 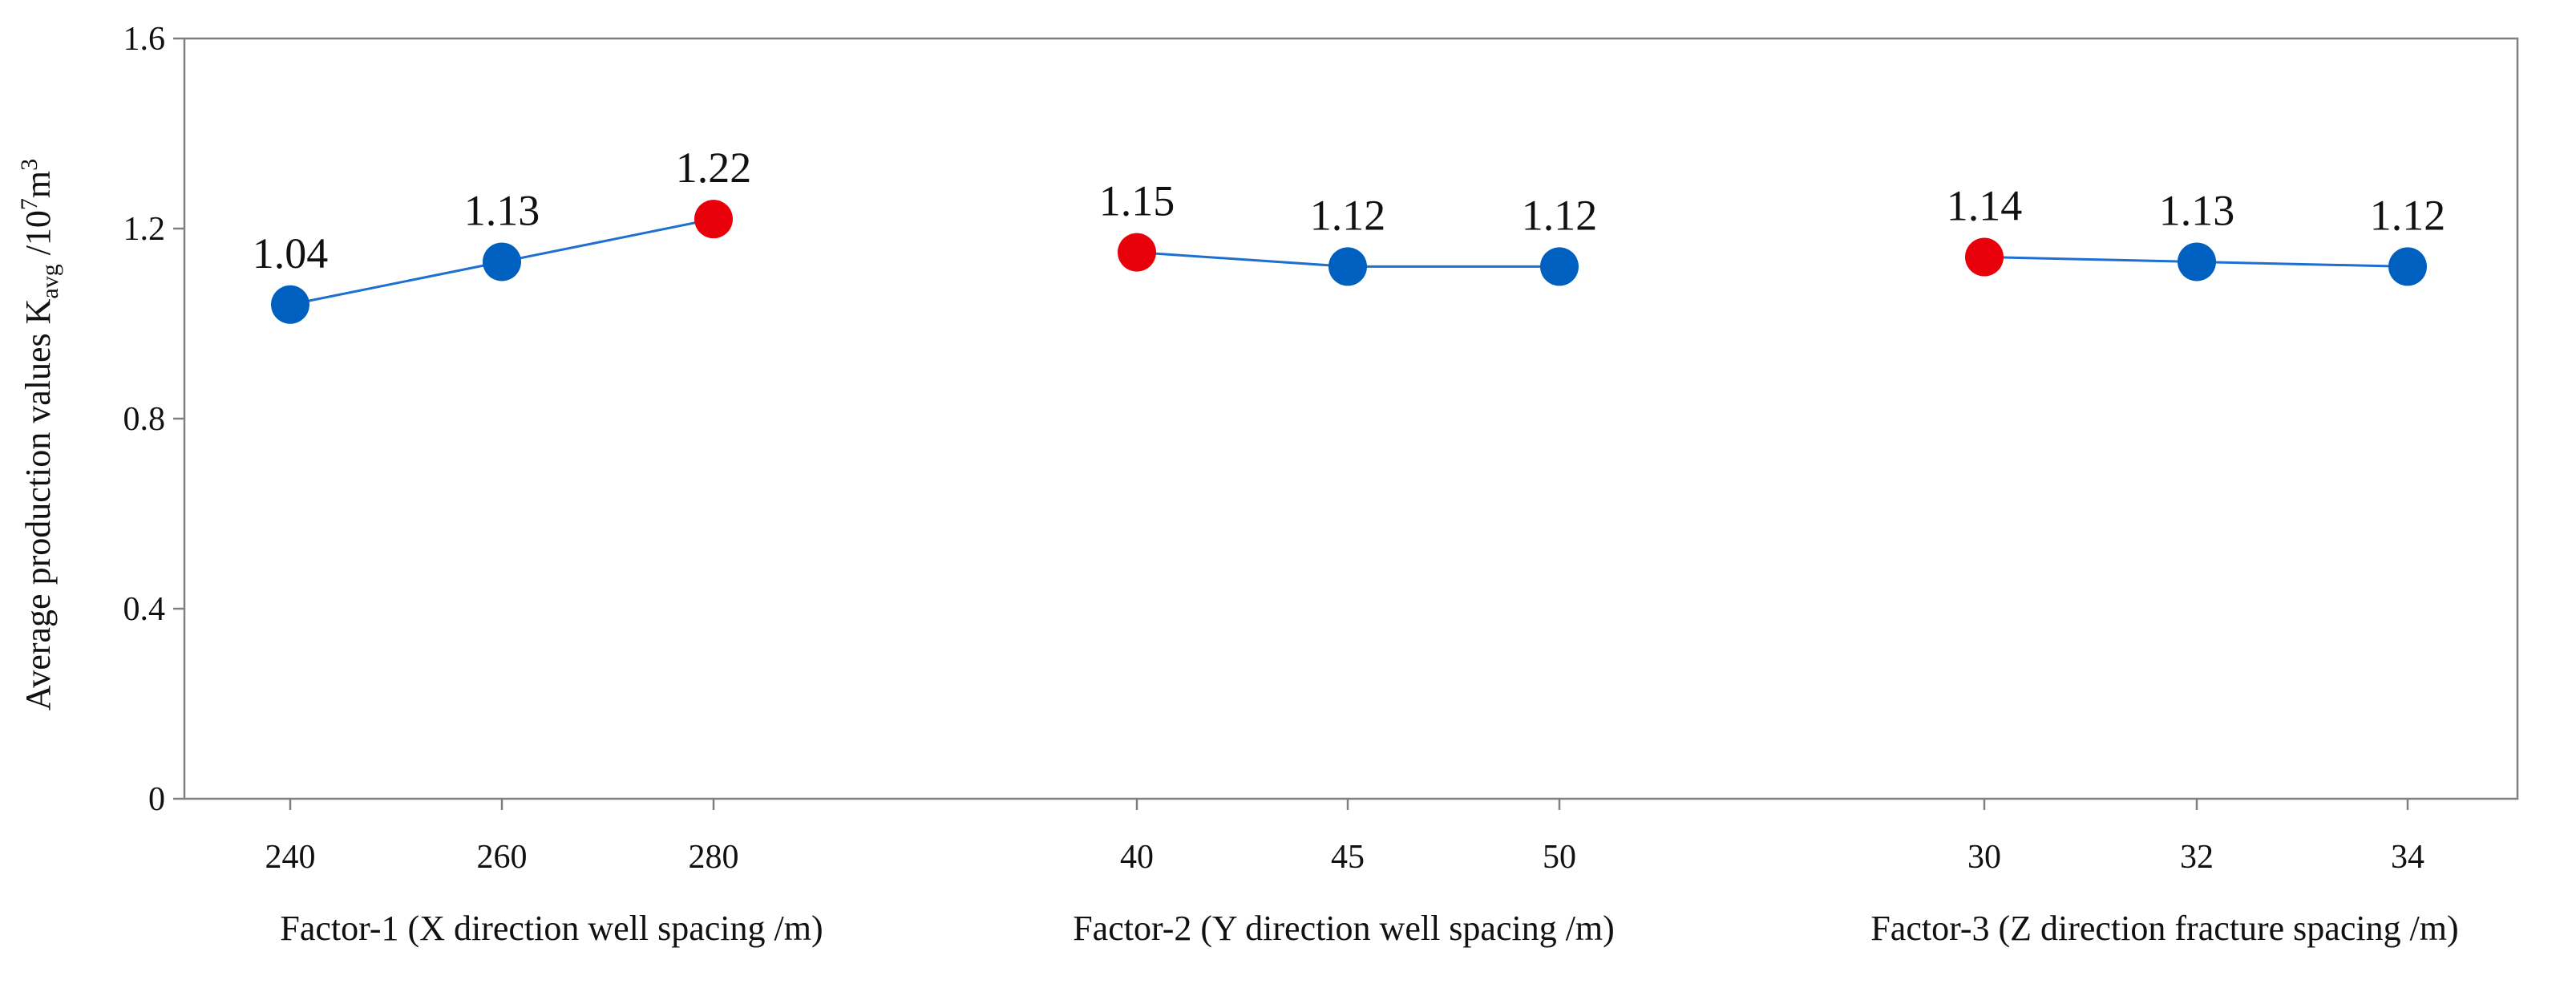 I want to click on data-label: 1.22, so click(x=714, y=168).